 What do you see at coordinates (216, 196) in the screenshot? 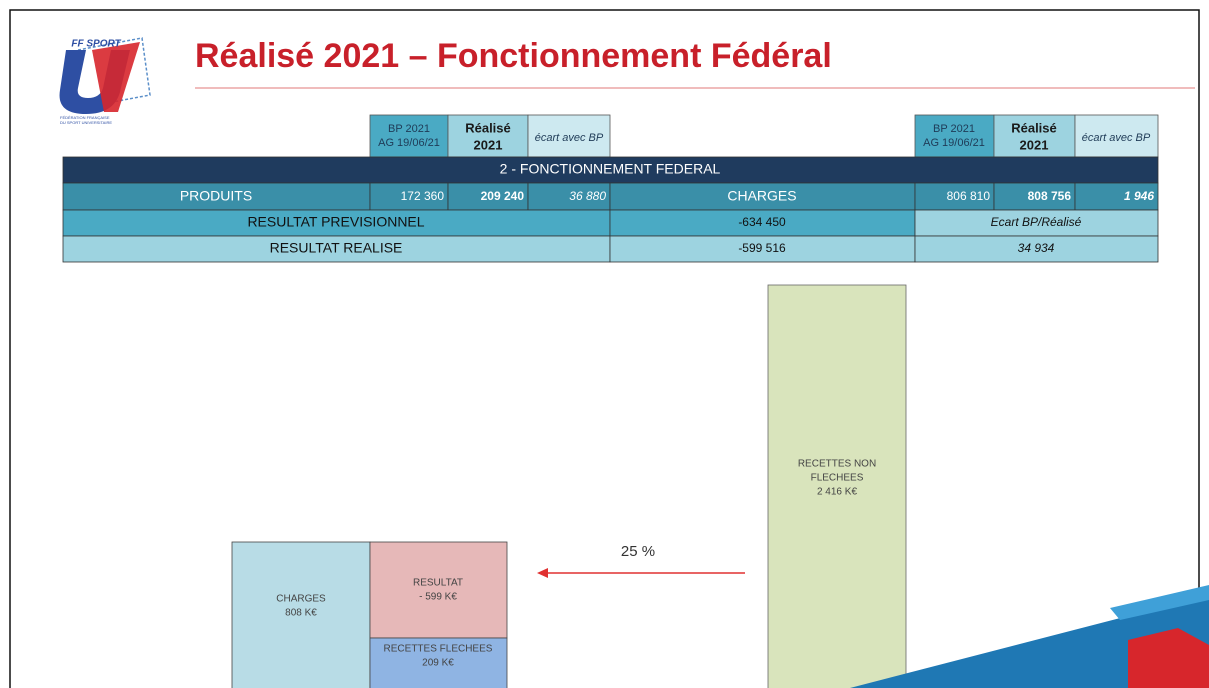
I see `cell-text: PRODUITS` at bounding box center [216, 196].